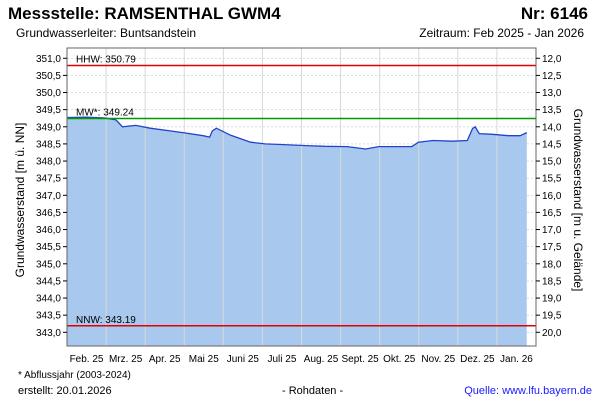  I want to click on y-tick-label: 348,5, so click(48, 144).